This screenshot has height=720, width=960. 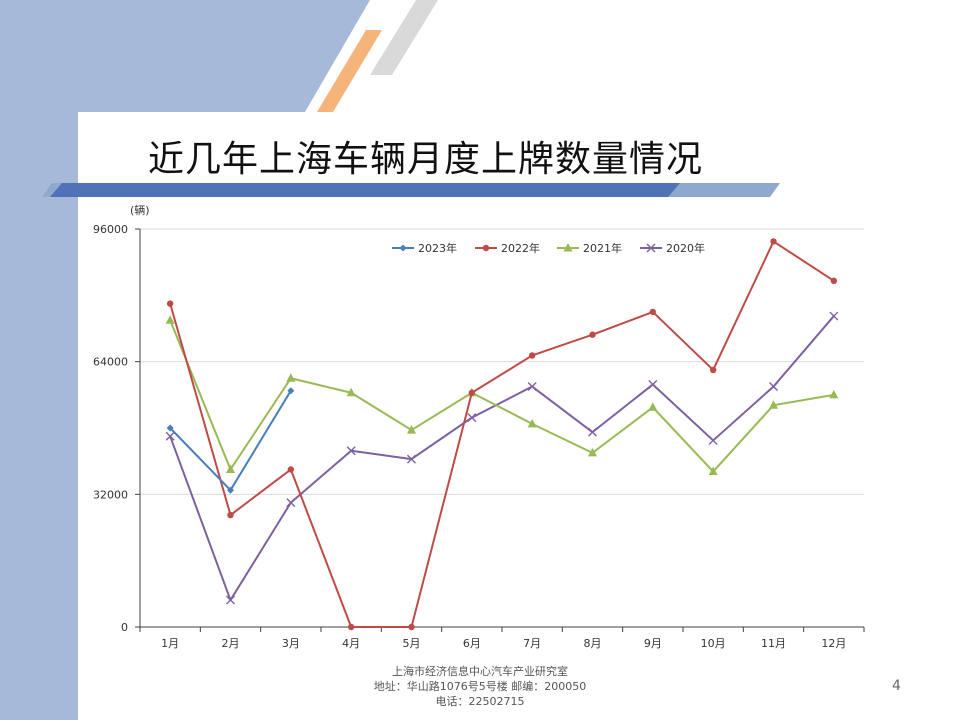 I want to click on legend-item: 2023年, so click(x=424, y=248).